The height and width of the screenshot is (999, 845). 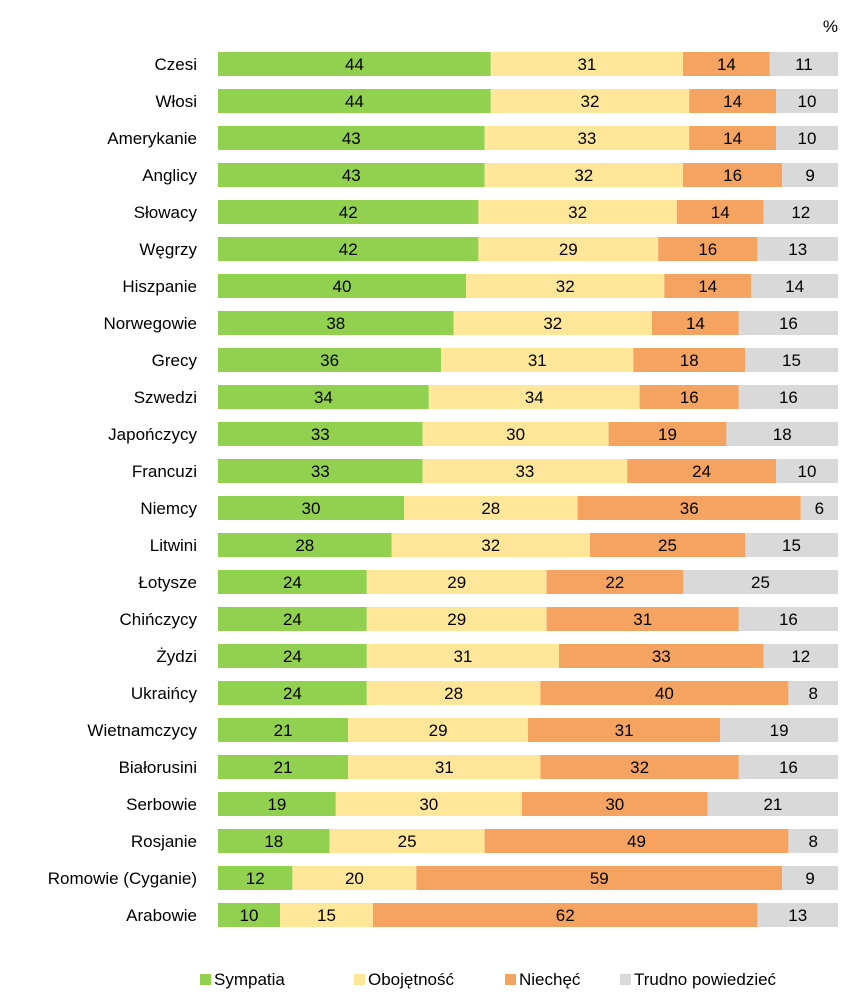 I want to click on data-label: 14, so click(x=732, y=101).